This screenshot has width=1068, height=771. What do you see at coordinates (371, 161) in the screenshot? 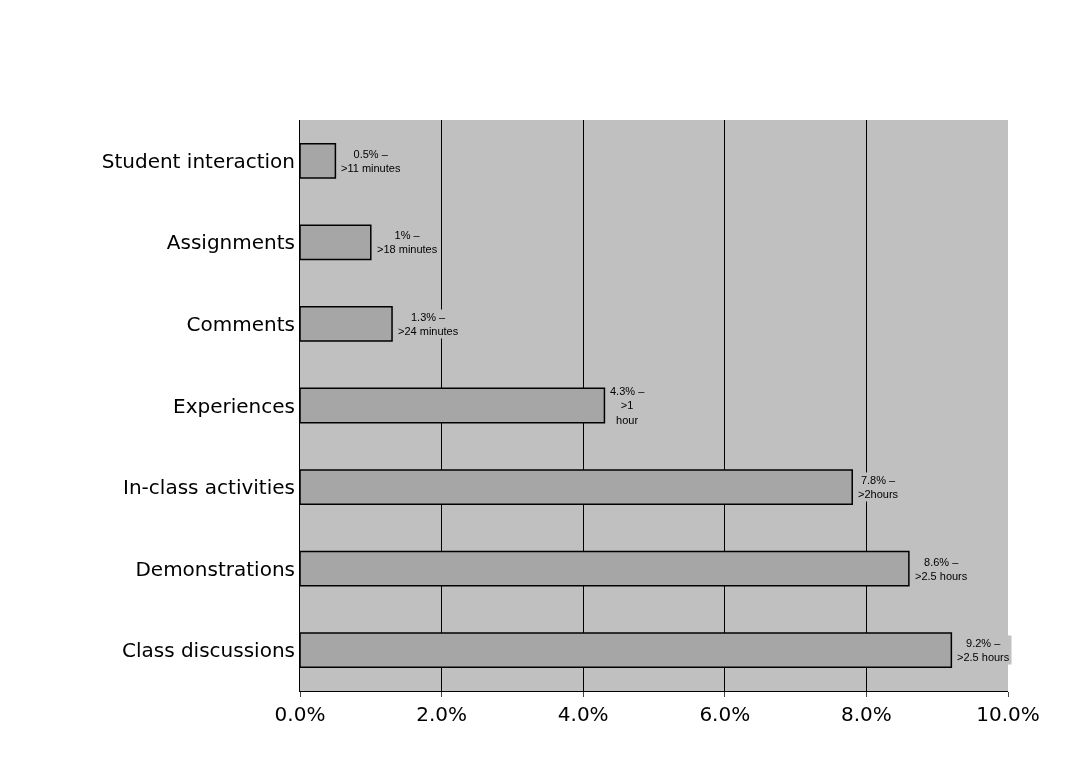
I see `data-label: 0.5% – >11 minutes` at bounding box center [371, 161].